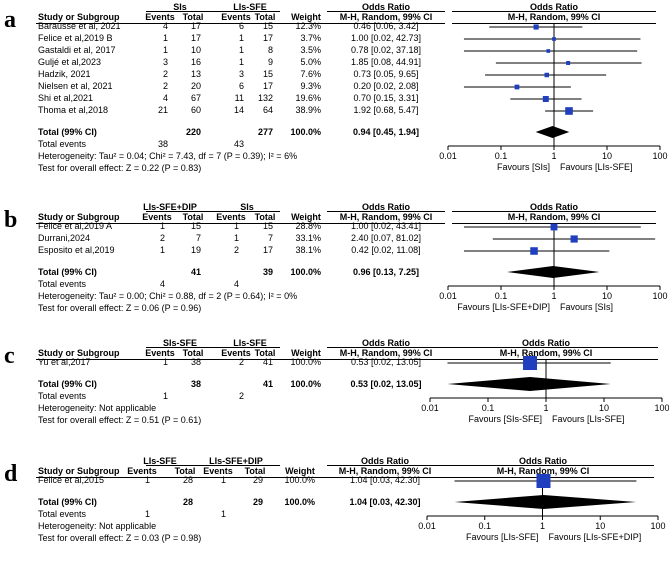  What do you see at coordinates (448, 296) in the screenshot?
I see `x-tick-label: 0.01` at bounding box center [448, 296].